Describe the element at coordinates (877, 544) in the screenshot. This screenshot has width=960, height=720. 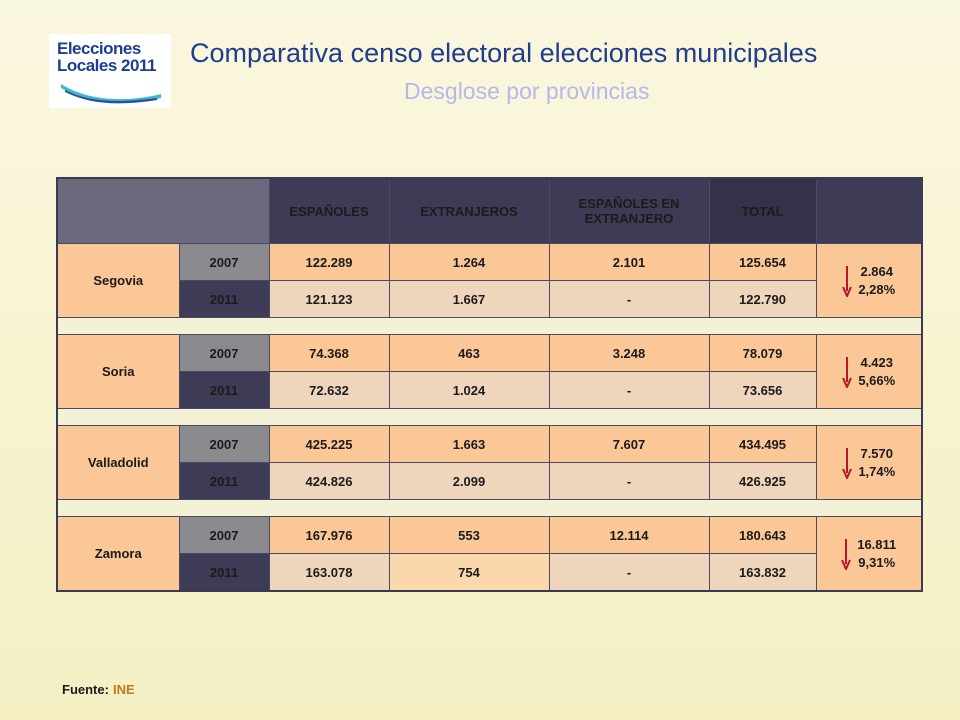
I see `difference-value: 16.811` at that location.